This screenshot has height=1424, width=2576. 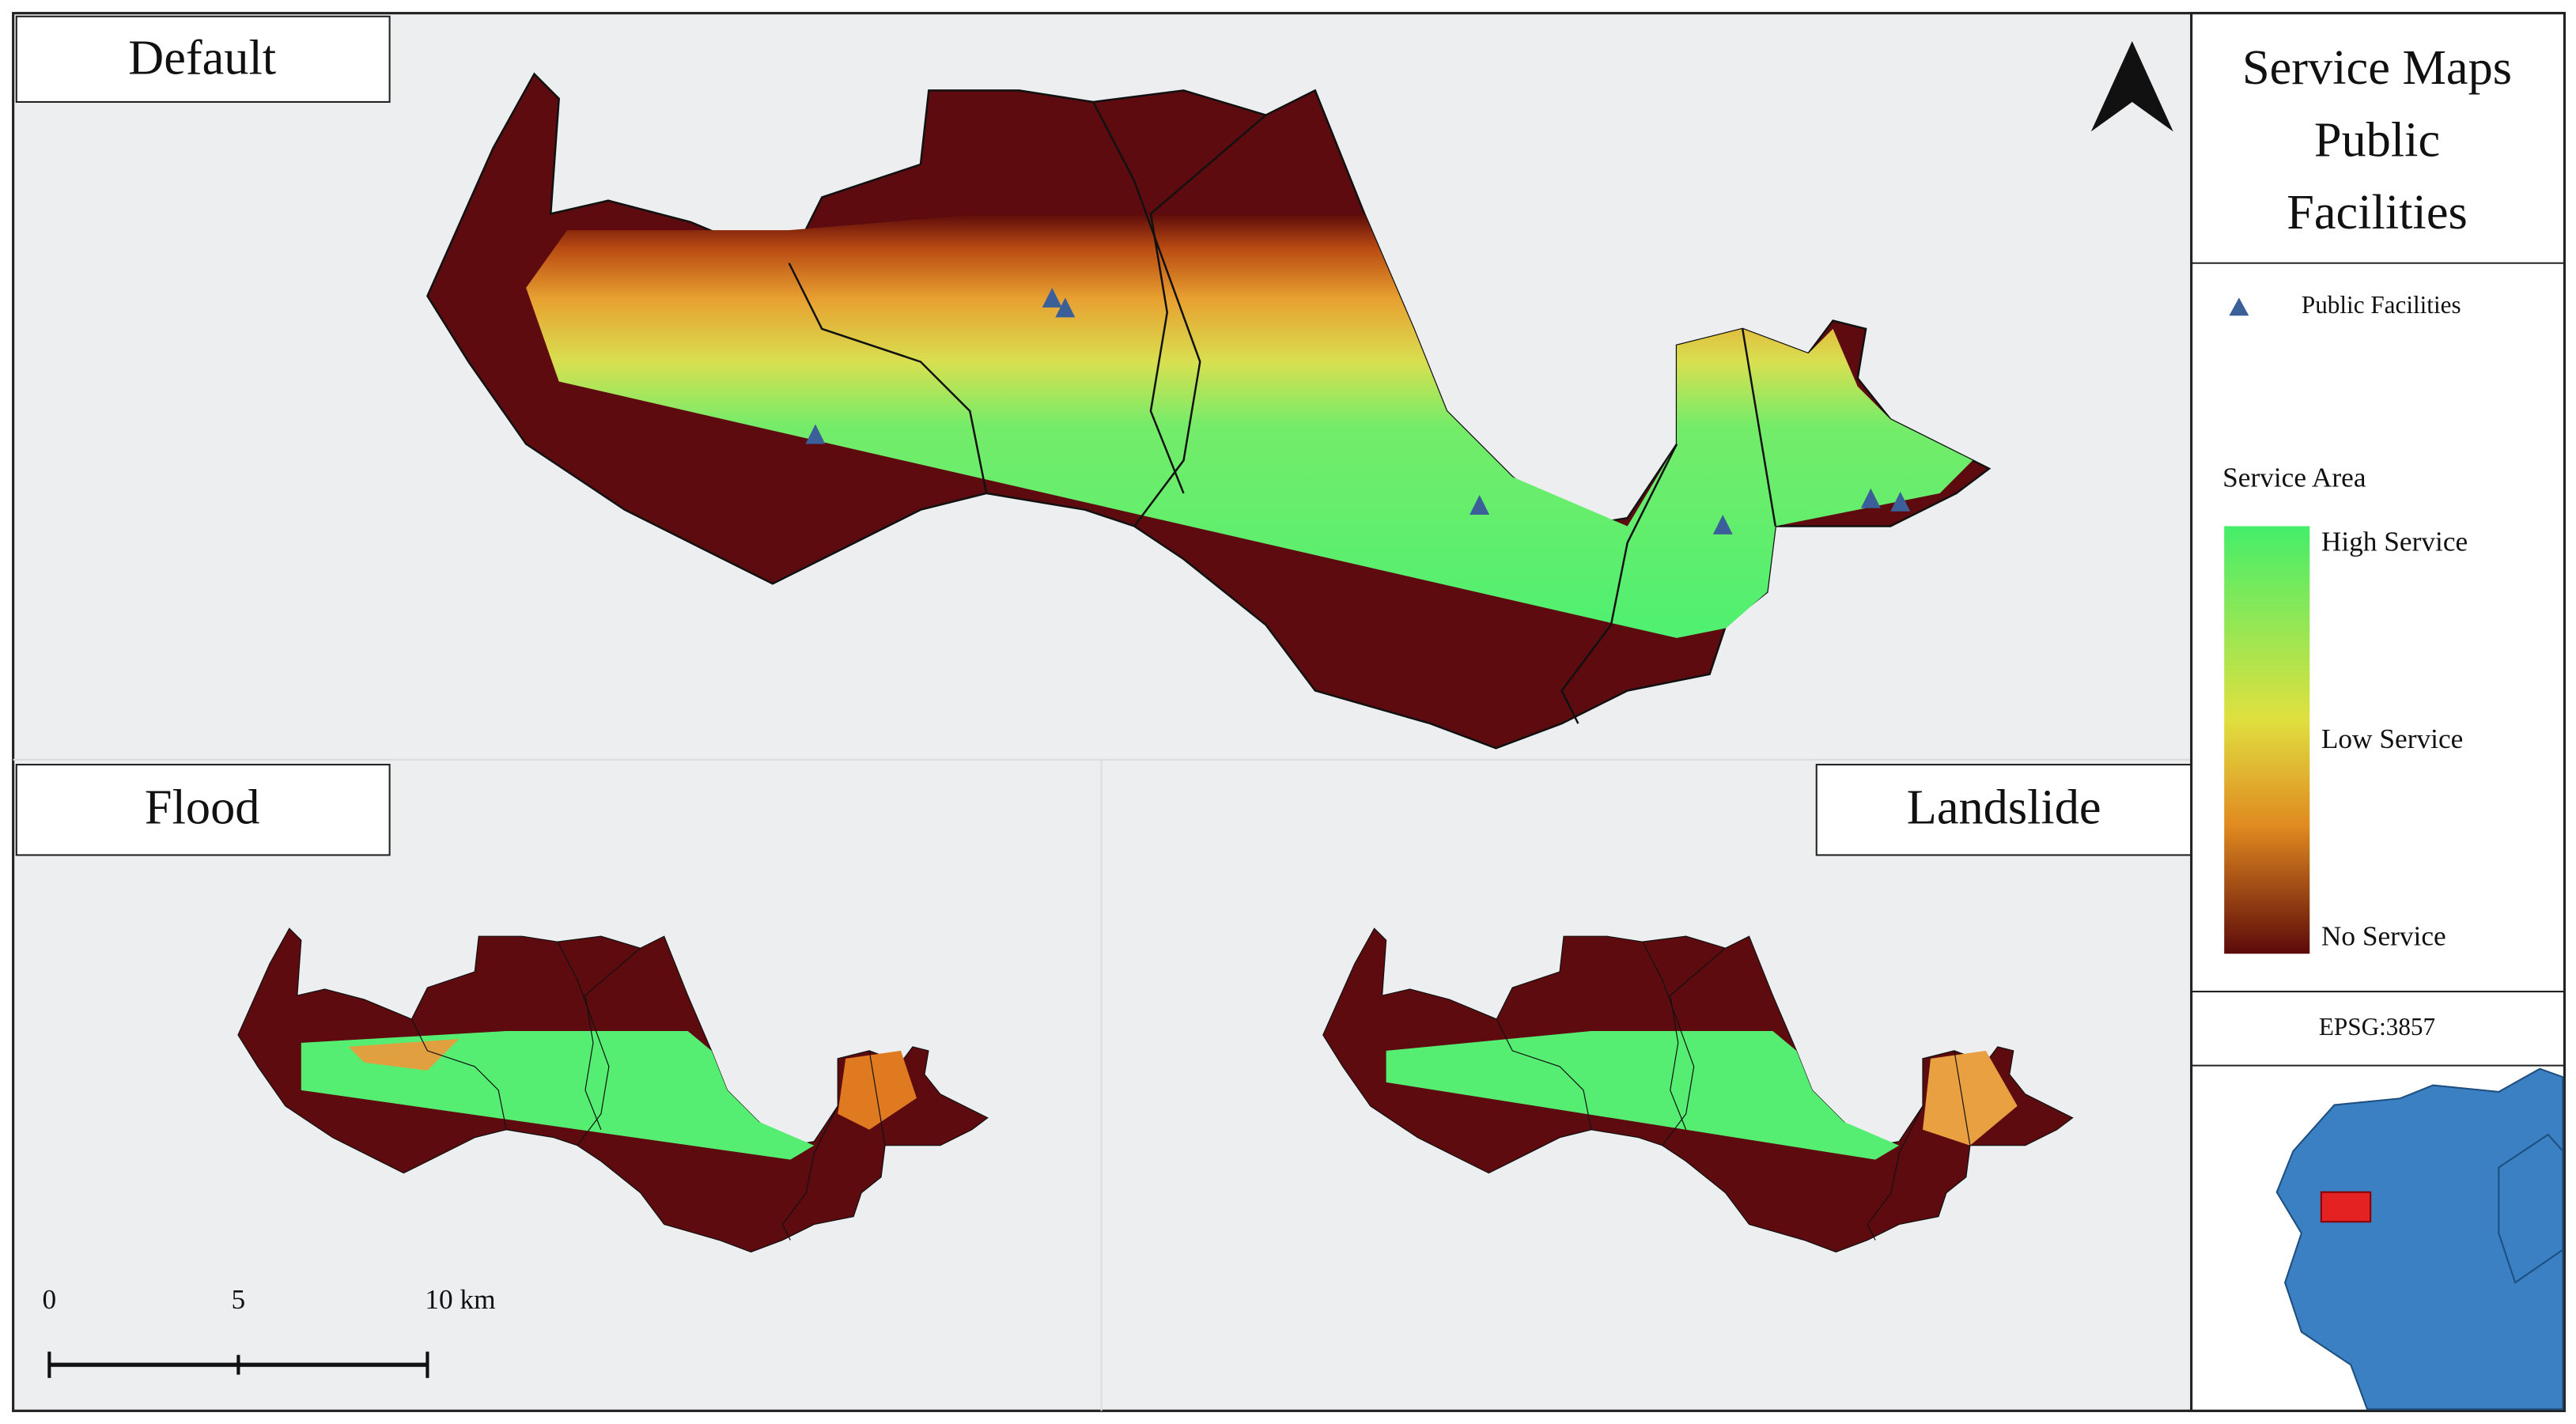 I want to click on landslide-map, so click(x=1698, y=1090).